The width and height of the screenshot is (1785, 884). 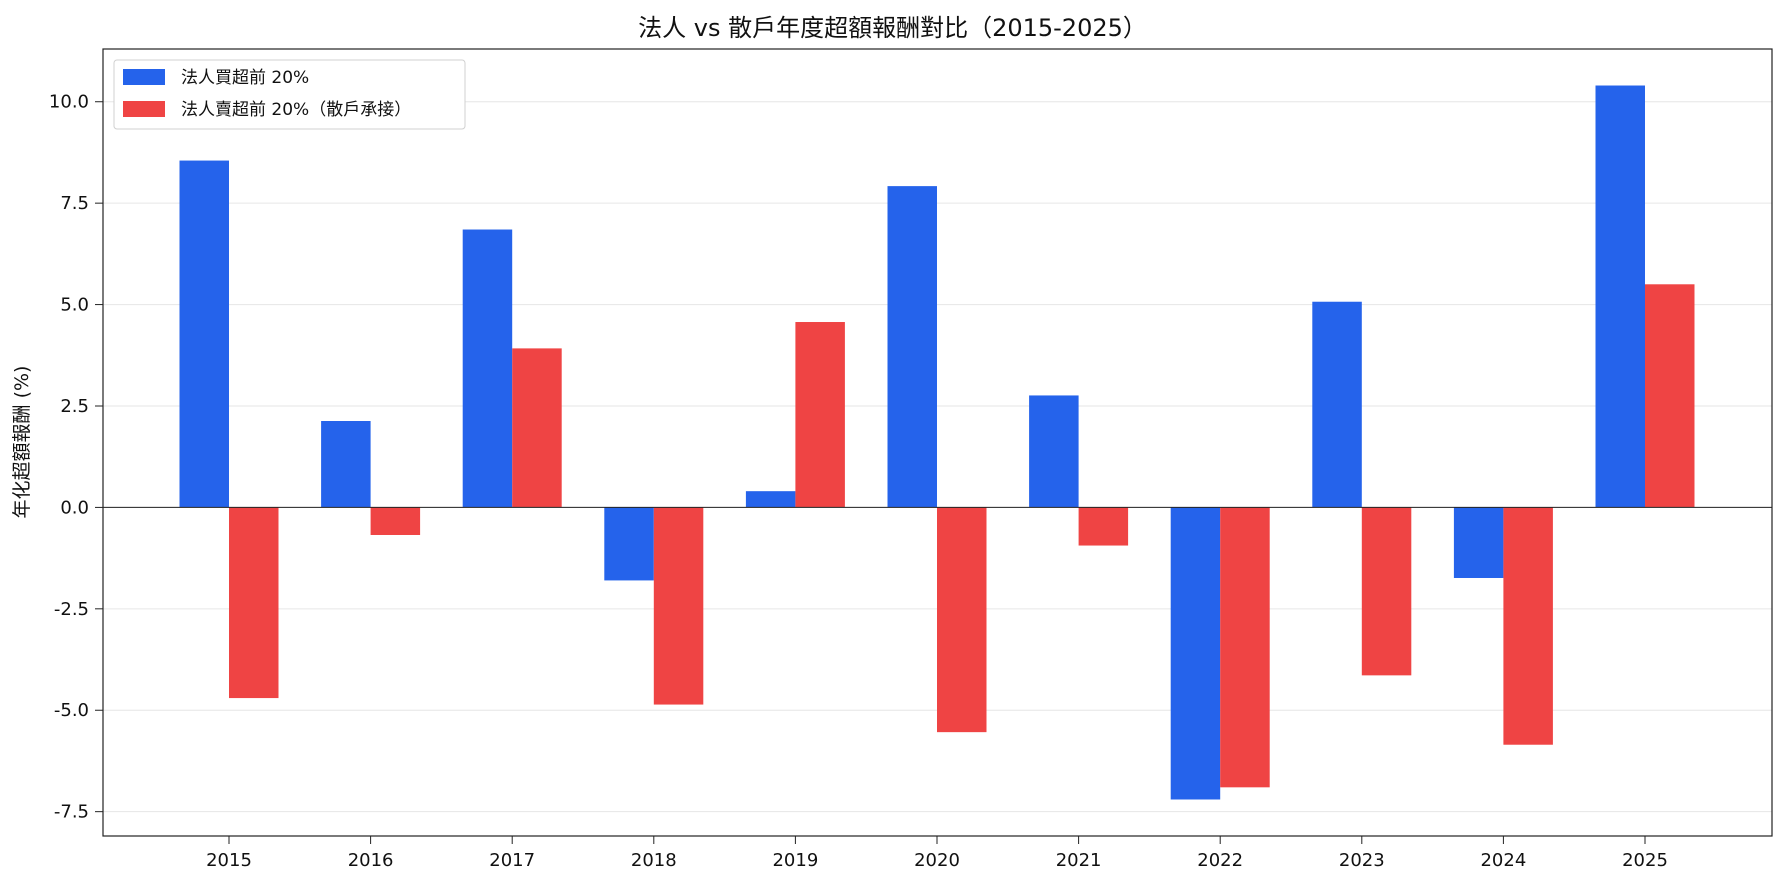 What do you see at coordinates (296, 110) in the screenshot?
I see `legend-label-institutional-sell: 法人賣超前 20%（散戶承接）` at bounding box center [296, 110].